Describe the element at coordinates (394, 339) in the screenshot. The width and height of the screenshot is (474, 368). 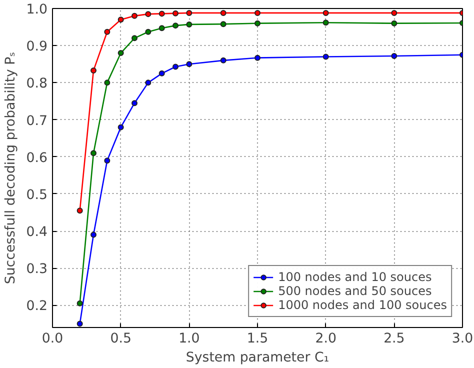
I see `x-tick-label: 2.5` at that location.